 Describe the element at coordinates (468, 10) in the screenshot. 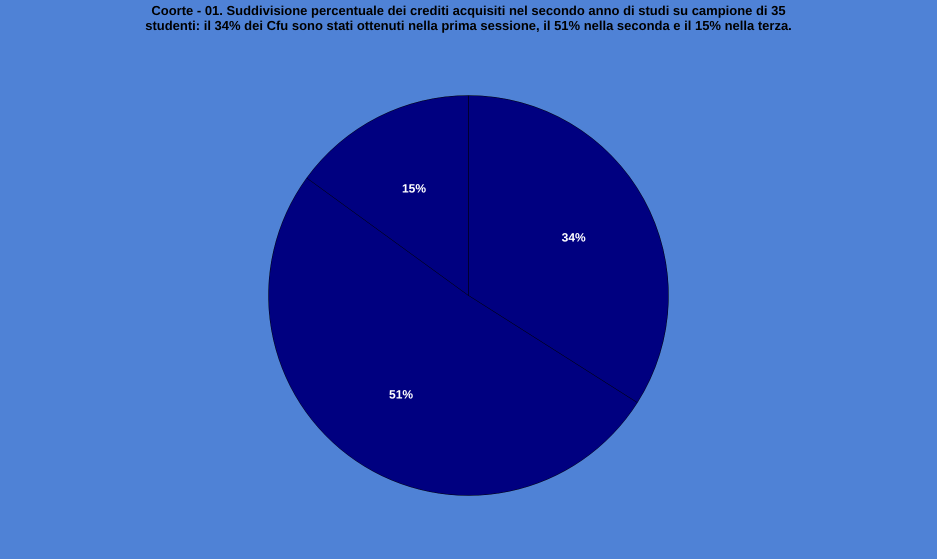

I see `text: Coorte - 01. Suddivisione percentuale dei crediti acquisiti nel secondo anno di studi su campione di 35` at that location.